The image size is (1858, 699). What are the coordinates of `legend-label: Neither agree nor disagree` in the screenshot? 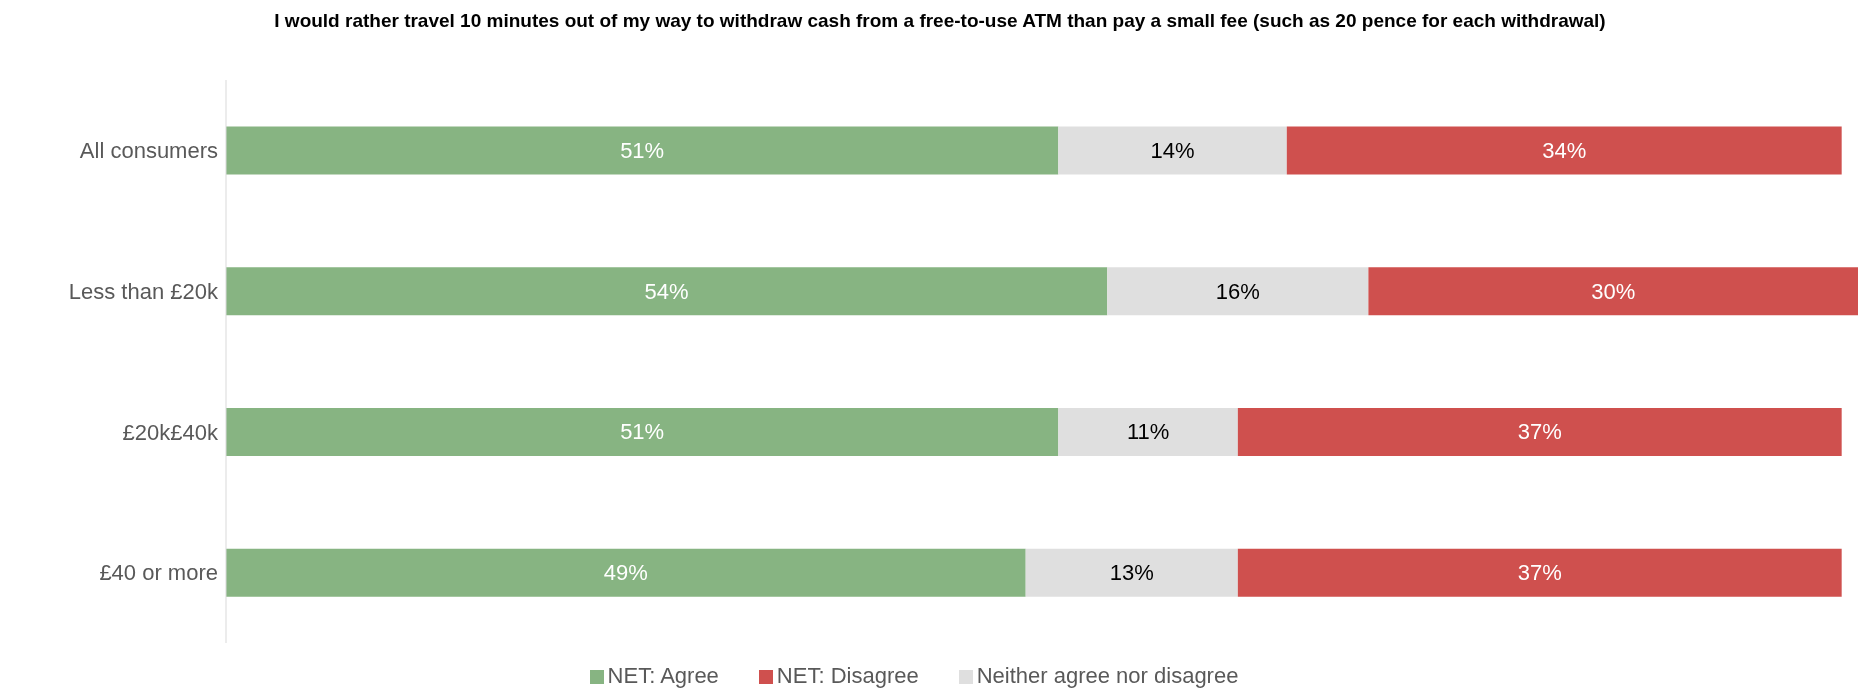 It's located at (1107, 675).